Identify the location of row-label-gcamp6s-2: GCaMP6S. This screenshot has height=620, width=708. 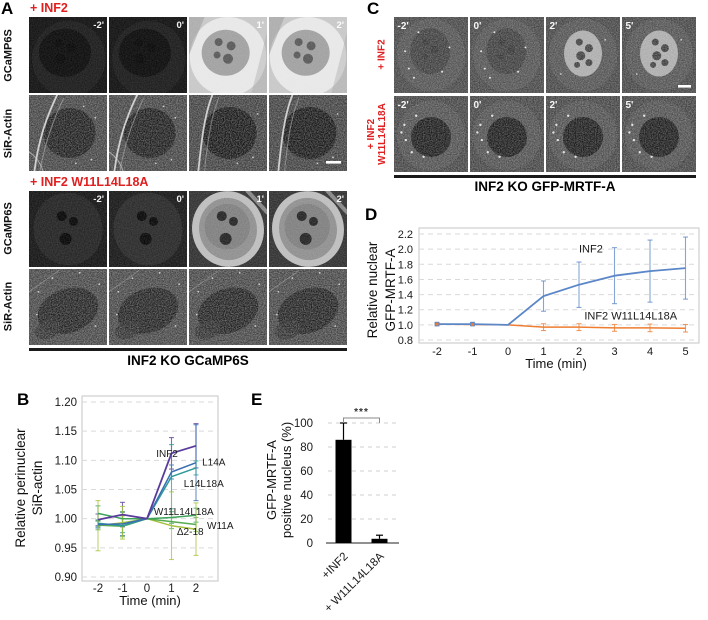
(8, 228).